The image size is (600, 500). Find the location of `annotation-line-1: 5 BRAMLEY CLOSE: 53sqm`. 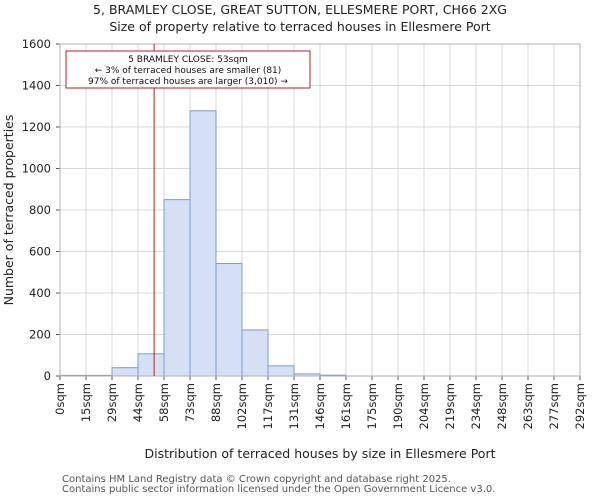

annotation-line-1: 5 BRAMLEY CLOSE: 53sqm is located at coordinates (188, 60).